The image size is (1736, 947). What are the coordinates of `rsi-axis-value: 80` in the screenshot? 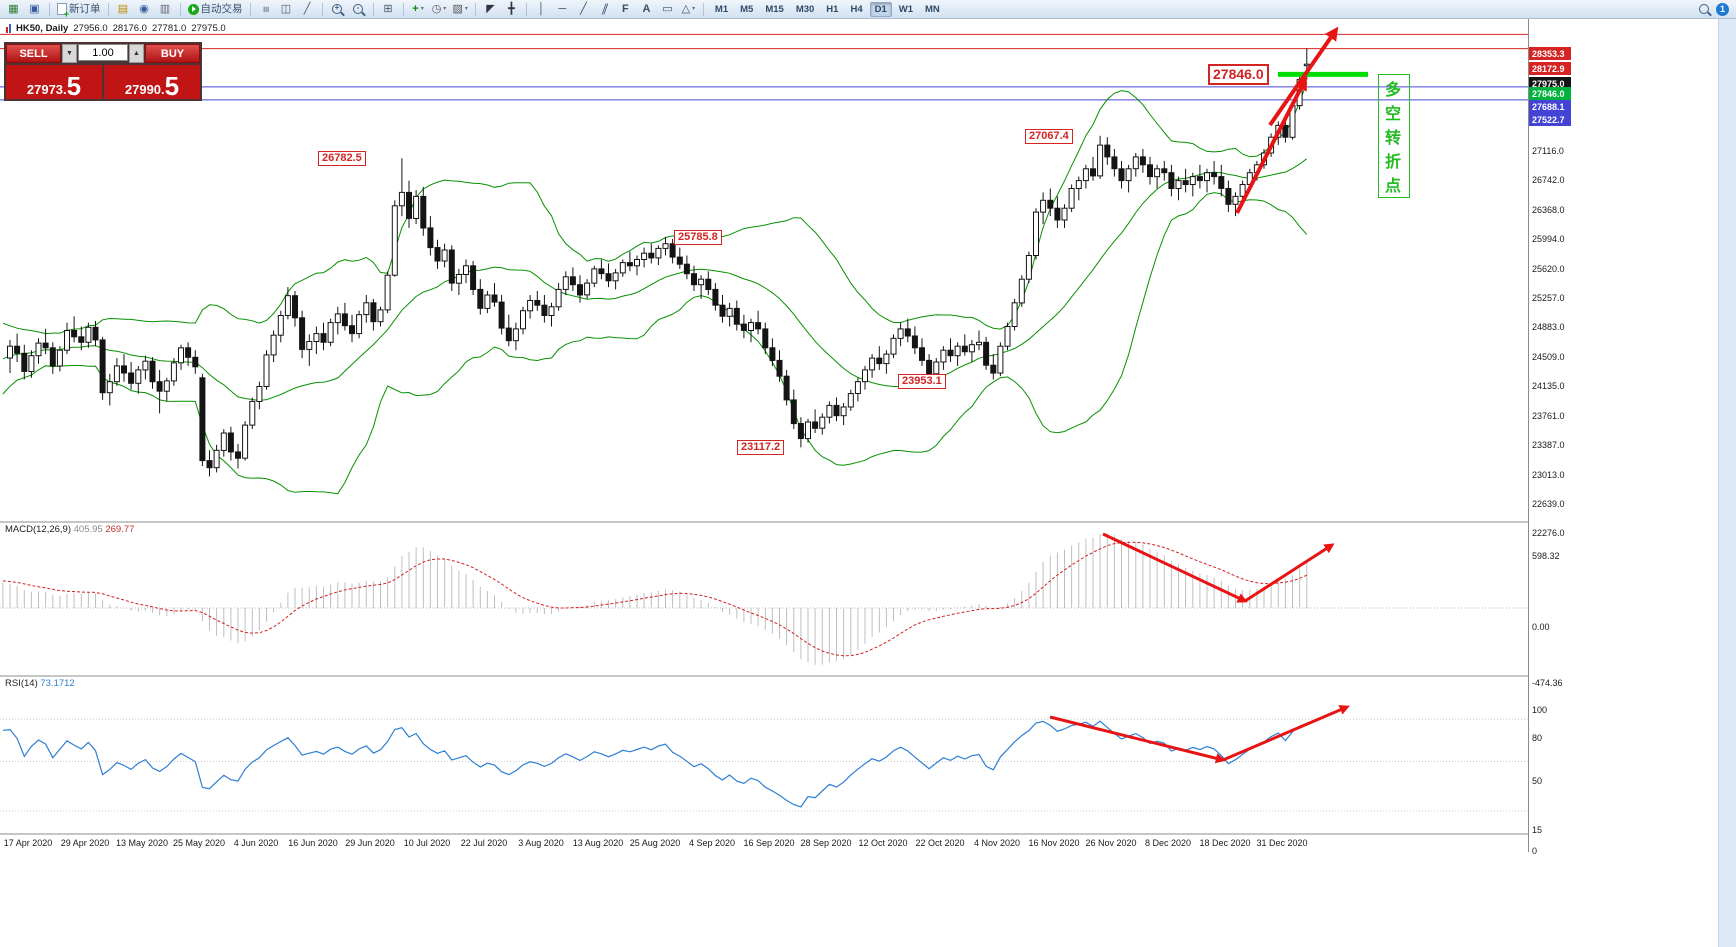 It's located at (1537, 738).